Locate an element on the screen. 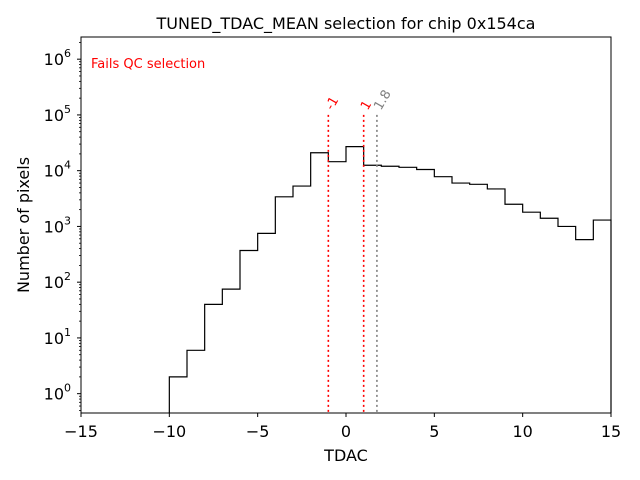 This screenshot has height=480, width=640. y-tick-label-0: 10⁰ is located at coordinates (57, 393).